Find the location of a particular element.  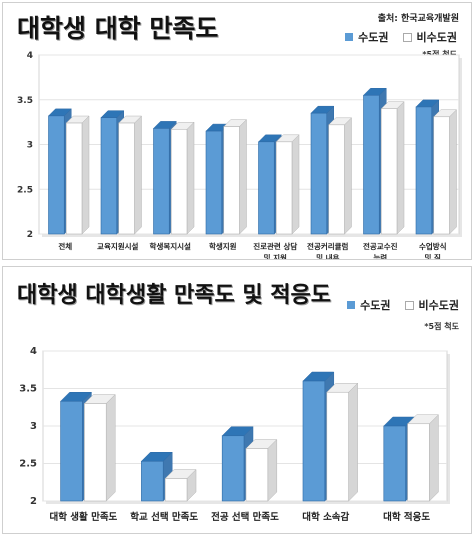

x-category-label: 전공교수진 is located at coordinates (380, 246).